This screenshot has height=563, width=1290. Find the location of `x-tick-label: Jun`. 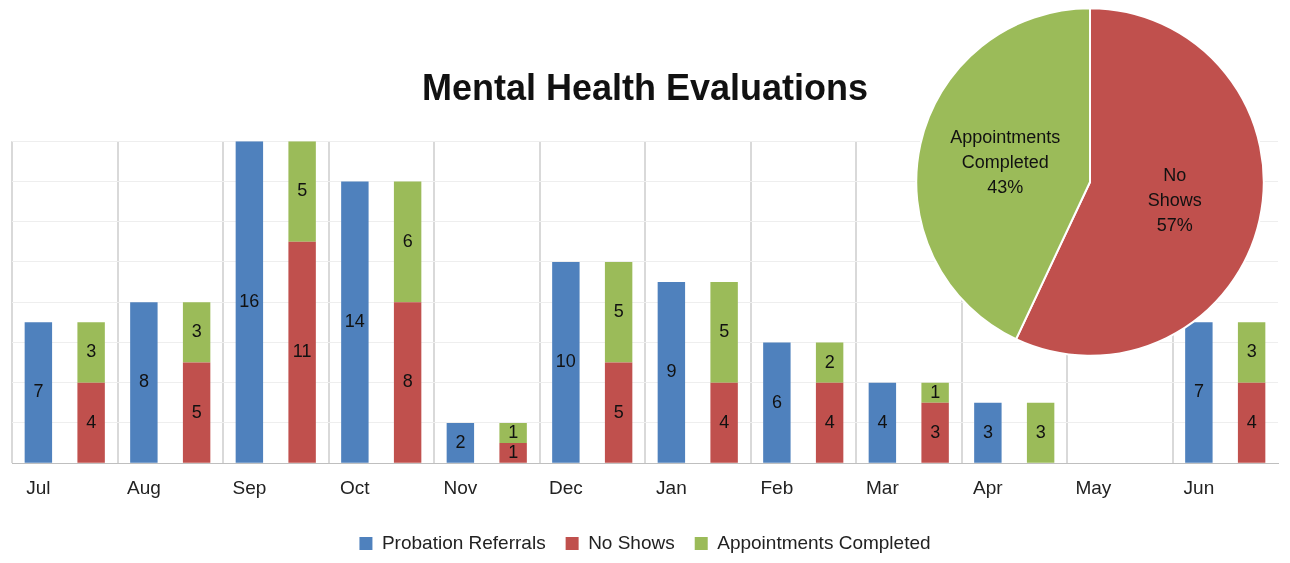

x-tick-label: Jun is located at coordinates (1199, 487).